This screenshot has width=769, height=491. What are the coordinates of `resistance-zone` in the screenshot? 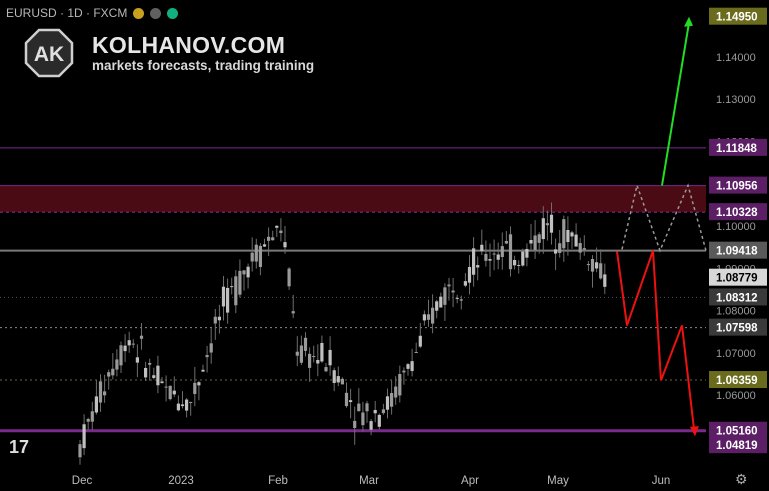 It's located at (353, 199).